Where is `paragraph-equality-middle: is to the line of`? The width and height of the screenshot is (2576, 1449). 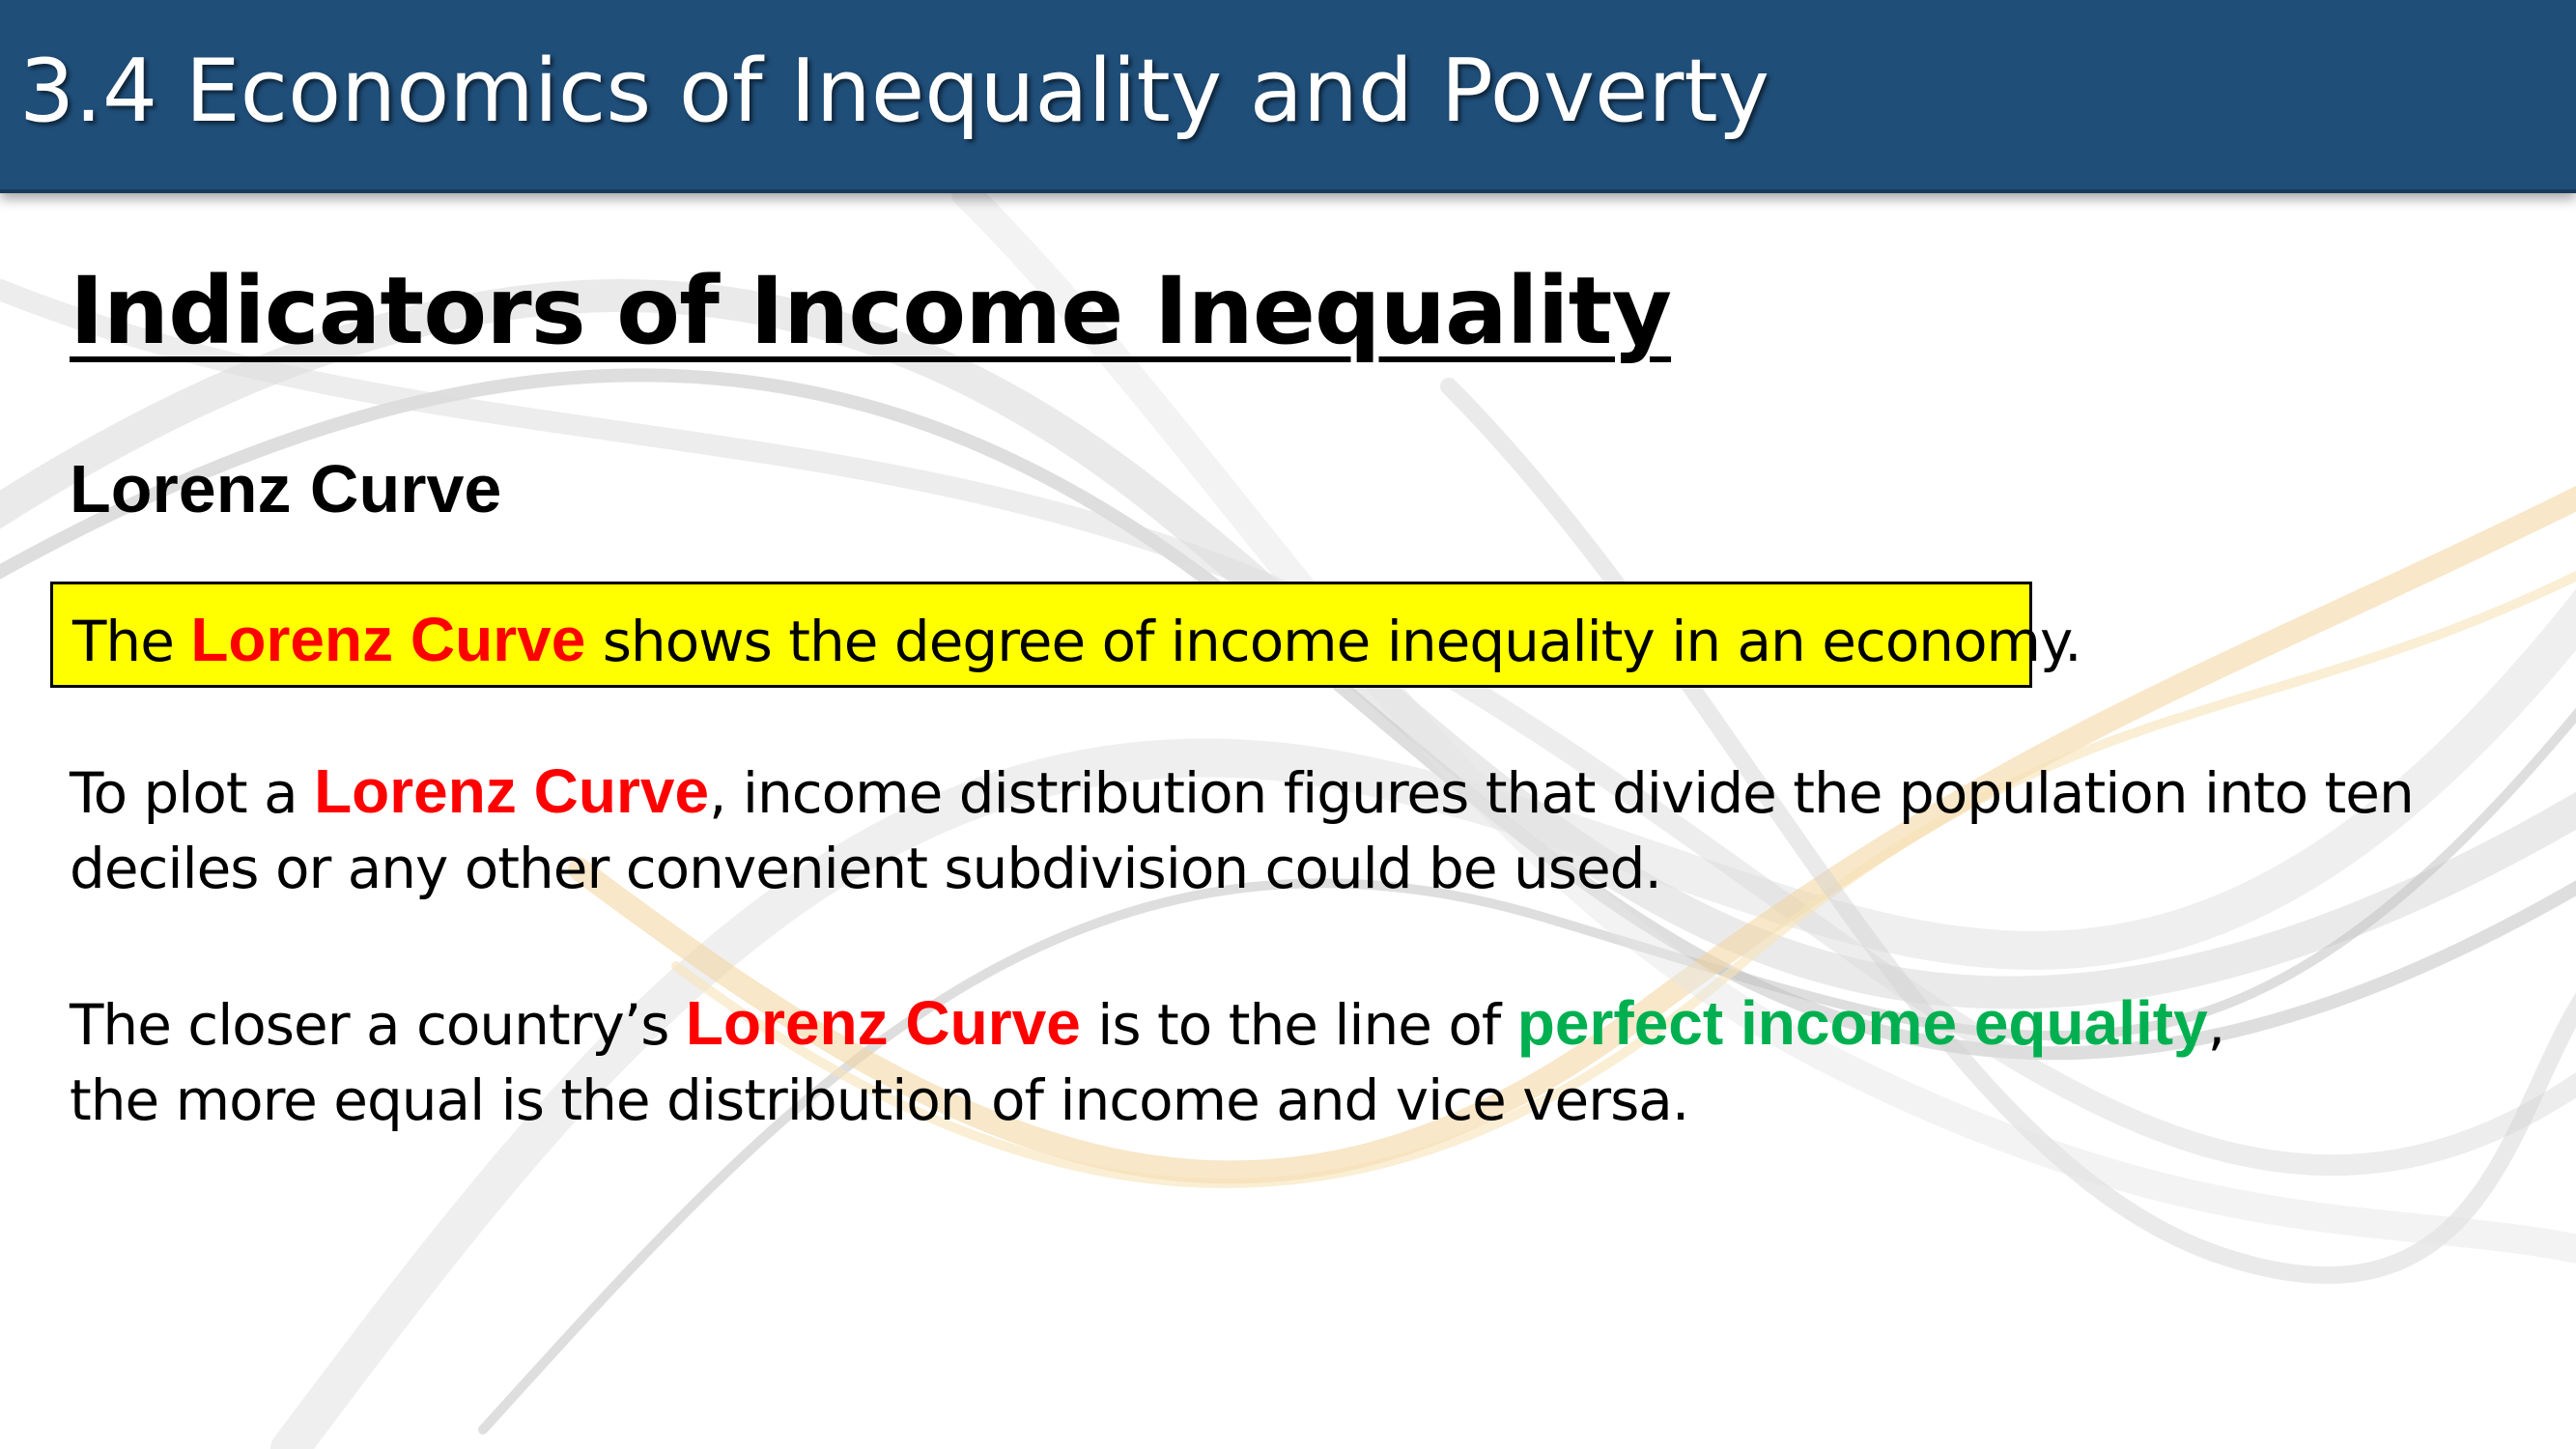
paragraph-equality-middle: is to the line of is located at coordinates (1298, 1025).